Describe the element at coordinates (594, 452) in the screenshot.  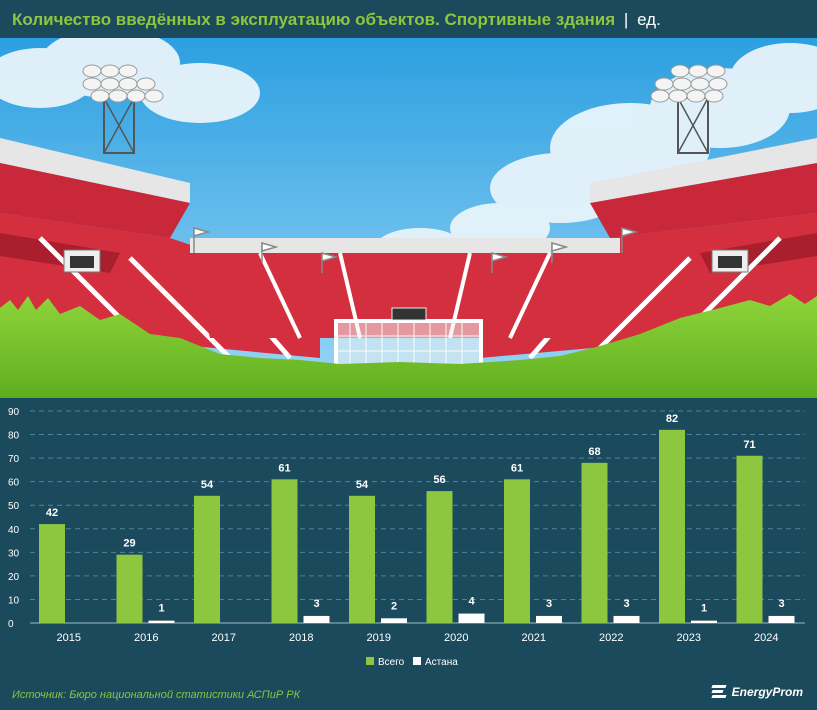
I see `data-label-total: 68` at that location.